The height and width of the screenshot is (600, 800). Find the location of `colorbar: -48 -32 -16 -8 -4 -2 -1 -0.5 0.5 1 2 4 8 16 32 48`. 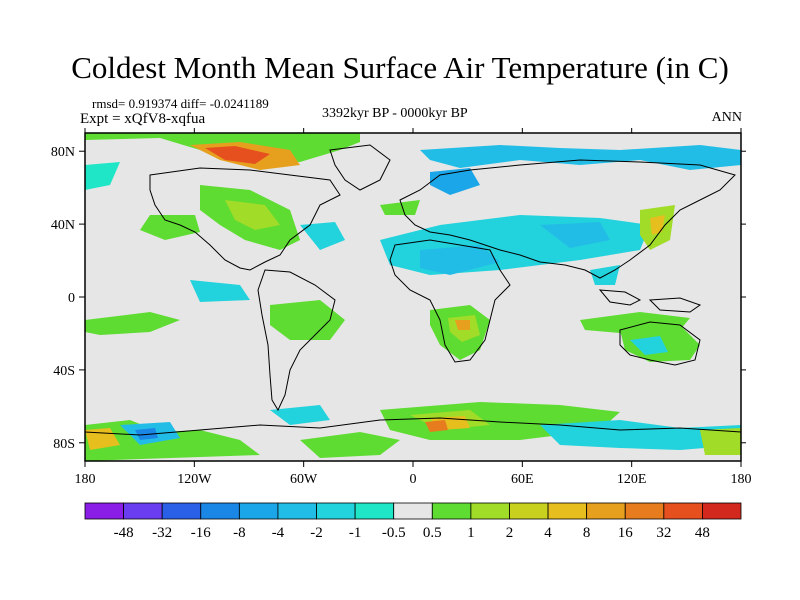

colorbar: -48 -32 -16 -8 -4 -2 -1 -0.5 0.5 1 2 4 8 16 32 48 is located at coordinates (413, 521).